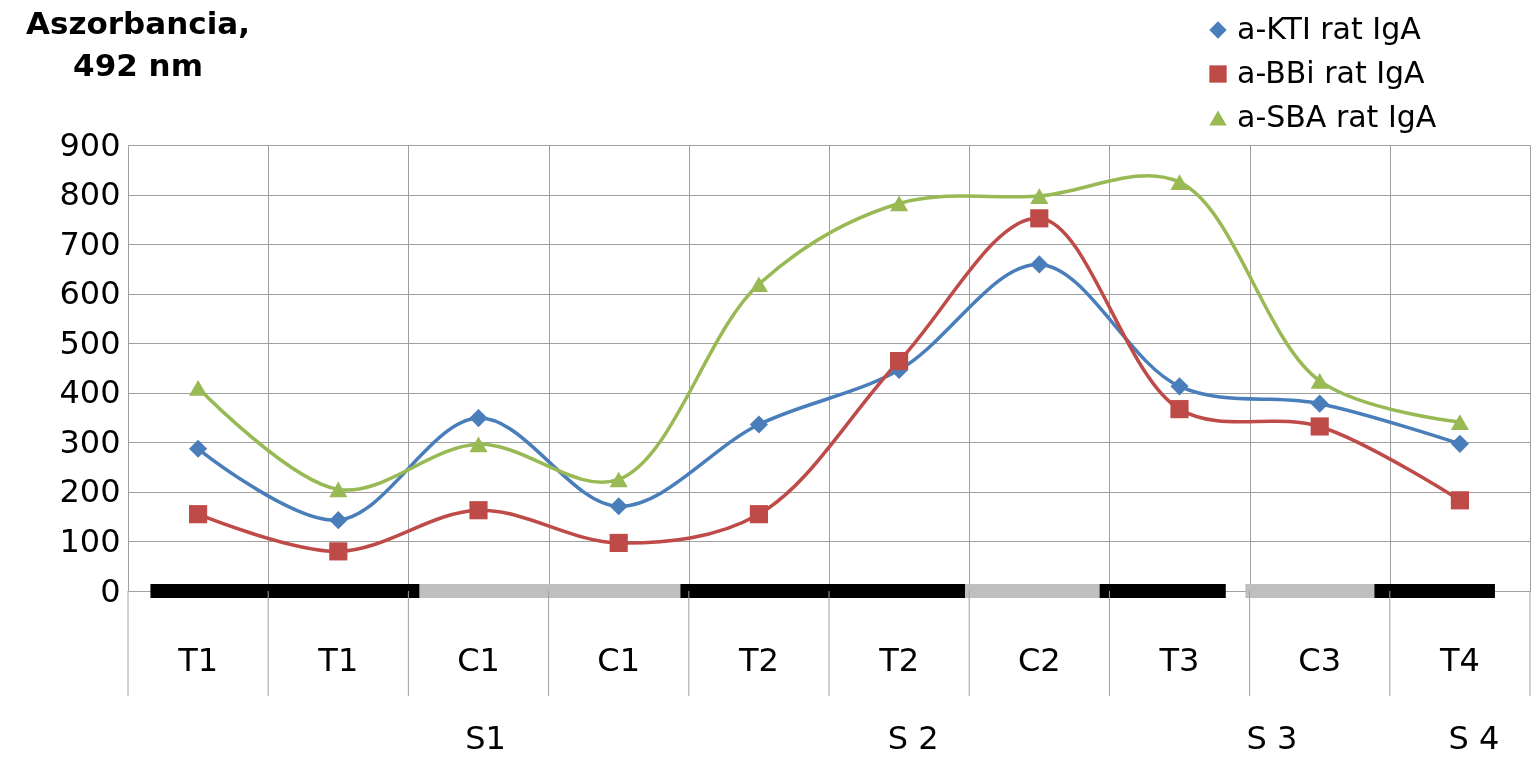 The image size is (1540, 763). I want to click on text: S 4, so click(1474, 738).